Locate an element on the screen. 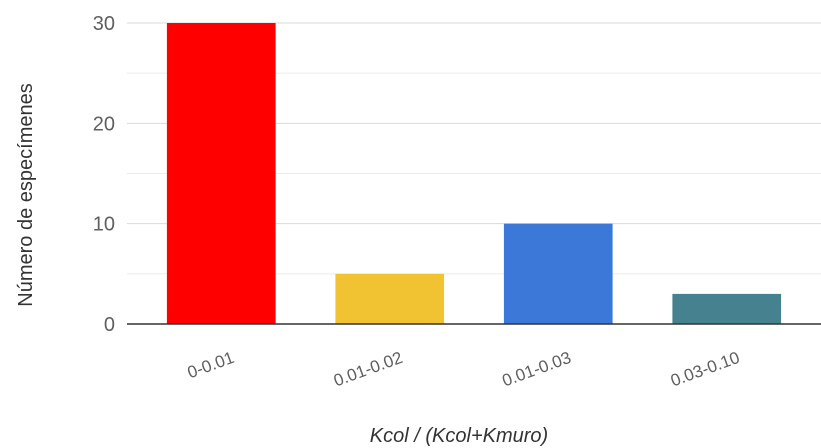 The image size is (821, 448). y-tick-label: 10 is located at coordinates (104, 225).